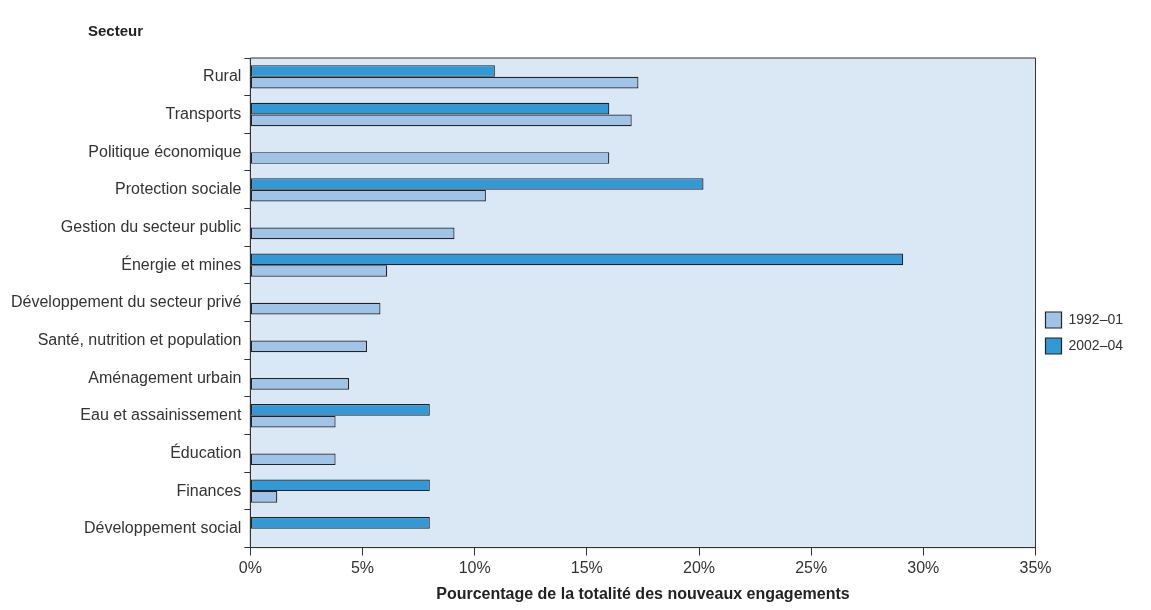 This screenshot has height=610, width=1151. What do you see at coordinates (474, 567) in the screenshot?
I see `x-tick-label: 10%` at bounding box center [474, 567].